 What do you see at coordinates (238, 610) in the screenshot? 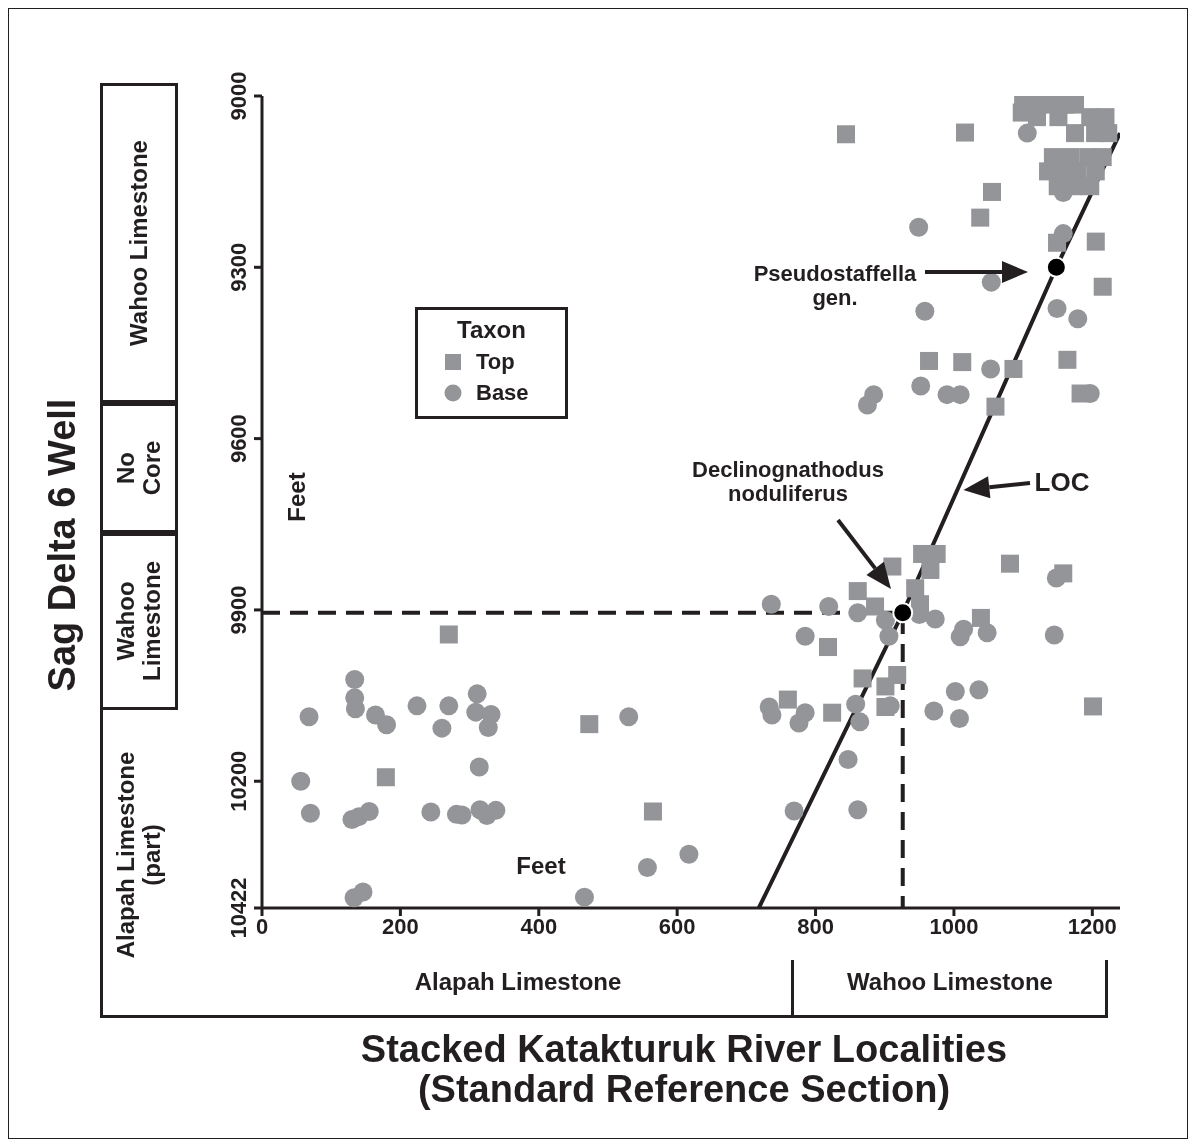
I see `y-tick-label: 9900` at bounding box center [238, 610].